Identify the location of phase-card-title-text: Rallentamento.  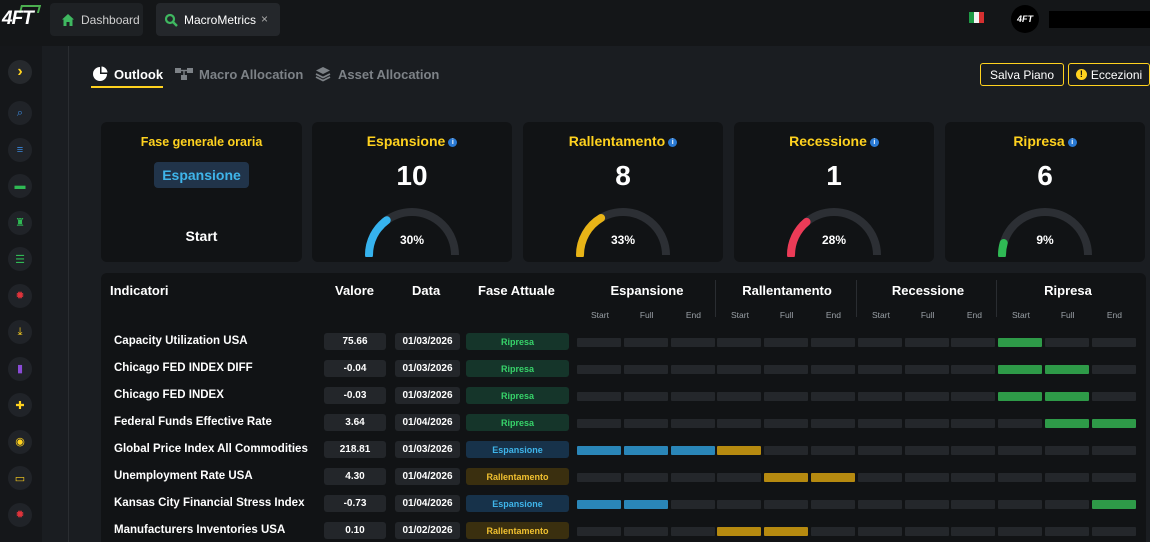
(617, 141).